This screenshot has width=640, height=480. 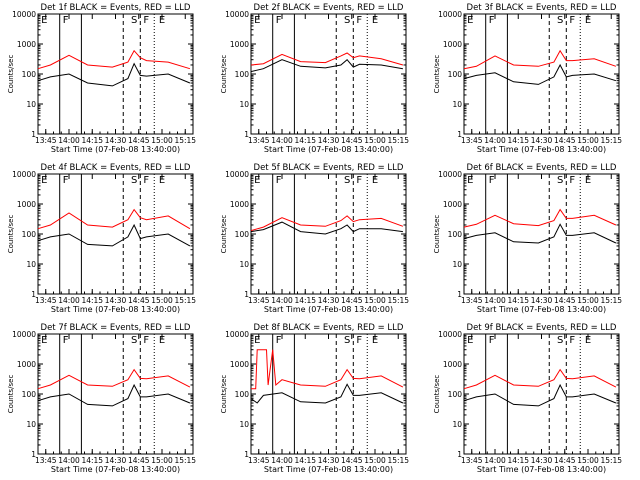 I want to click on chart-title: Det 3f BLACK = Events, RED = LLD, so click(x=542, y=8).